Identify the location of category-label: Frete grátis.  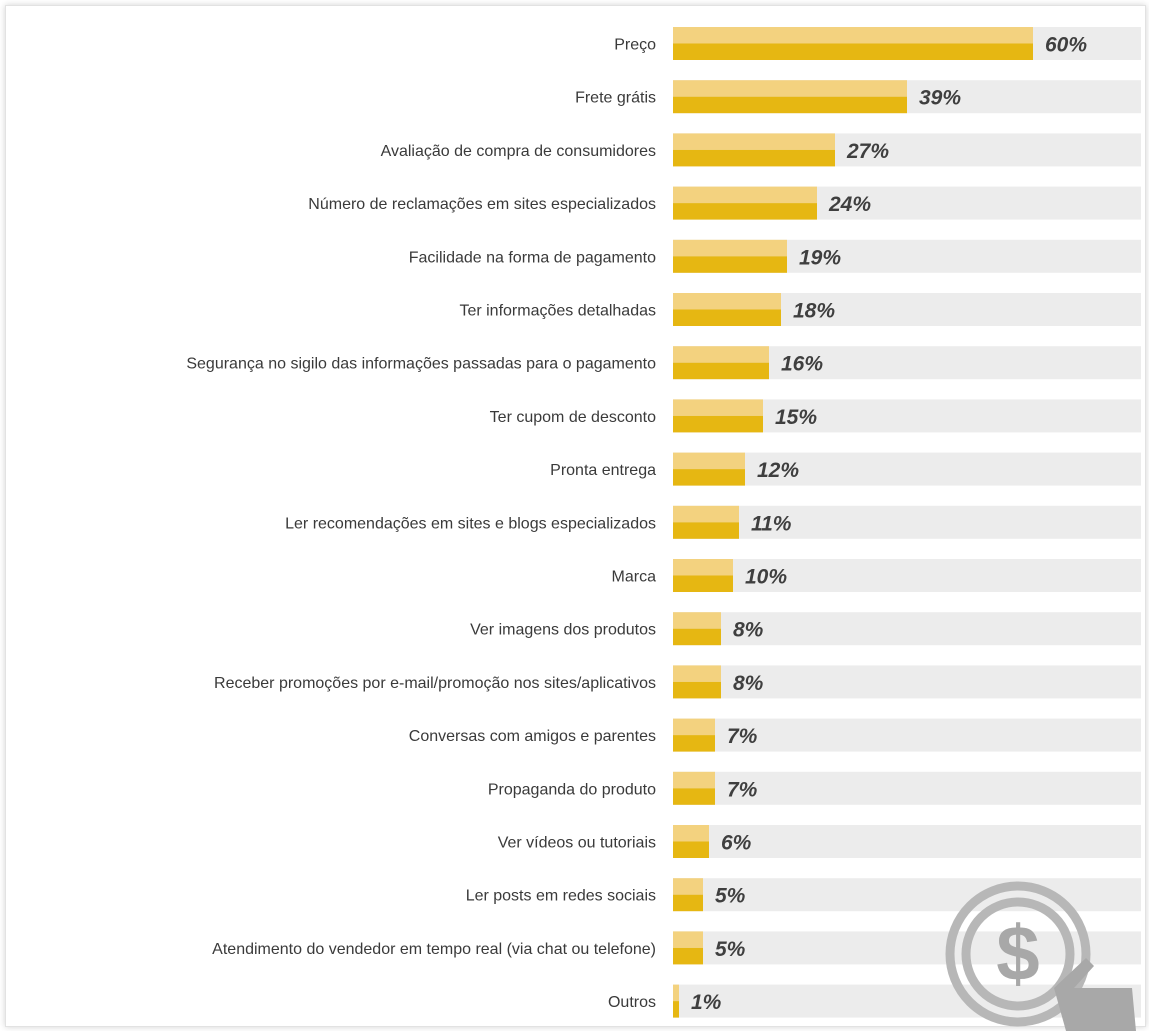
(615, 98).